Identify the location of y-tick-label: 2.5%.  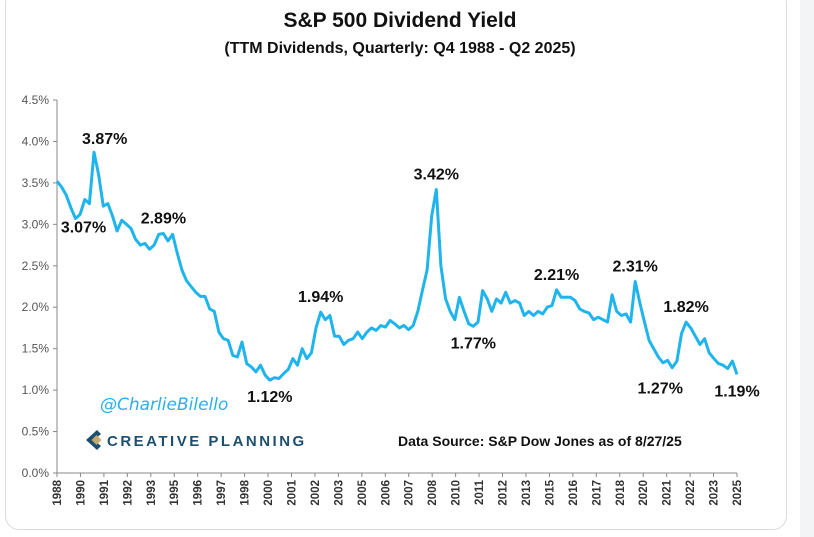
(36, 266).